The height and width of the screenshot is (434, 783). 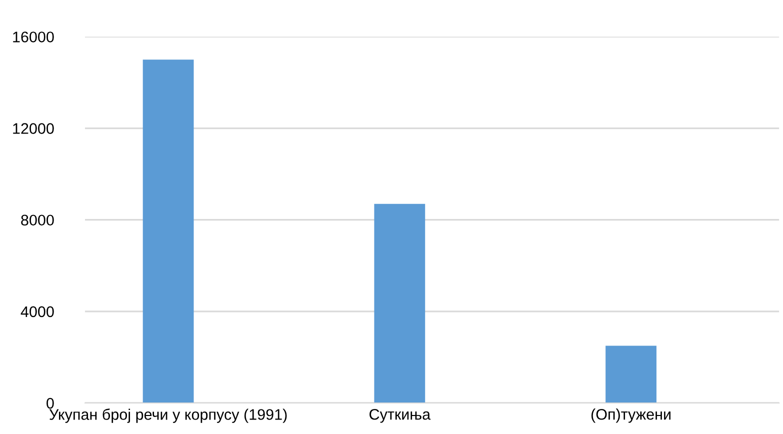 What do you see at coordinates (630, 415) in the screenshot?
I see `x-tick-label: (Оп)тужени` at bounding box center [630, 415].